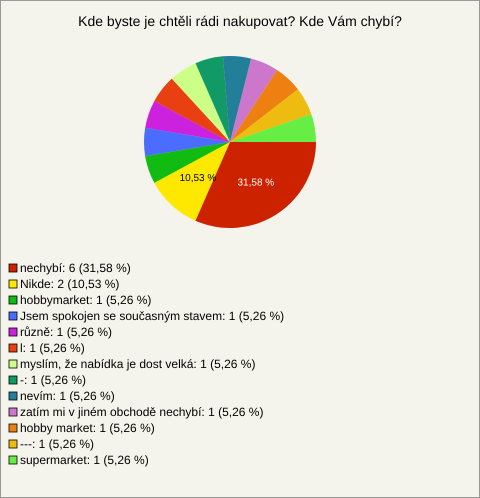  I want to click on legend-label: nevím: 1 (5,26 %), so click(67, 396).